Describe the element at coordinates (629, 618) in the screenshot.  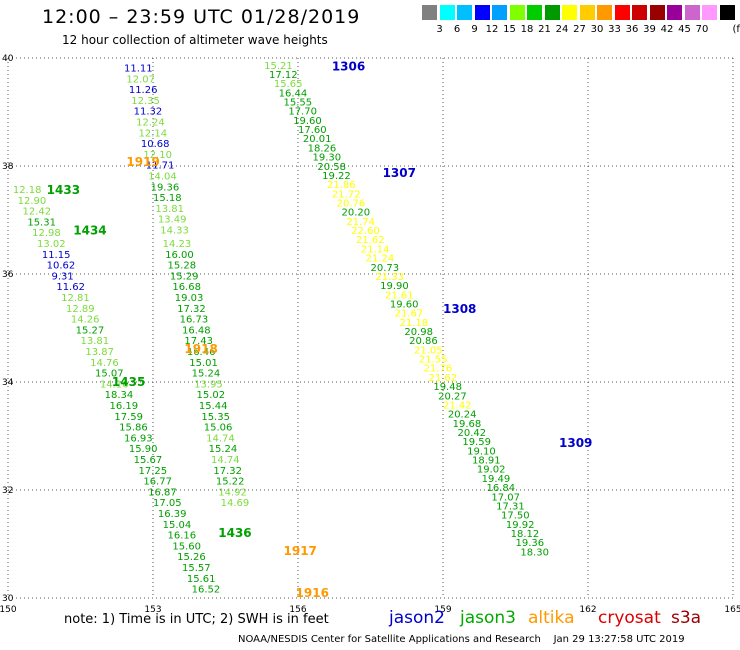
I see `sat-label-cryosat: cryosat` at that location.